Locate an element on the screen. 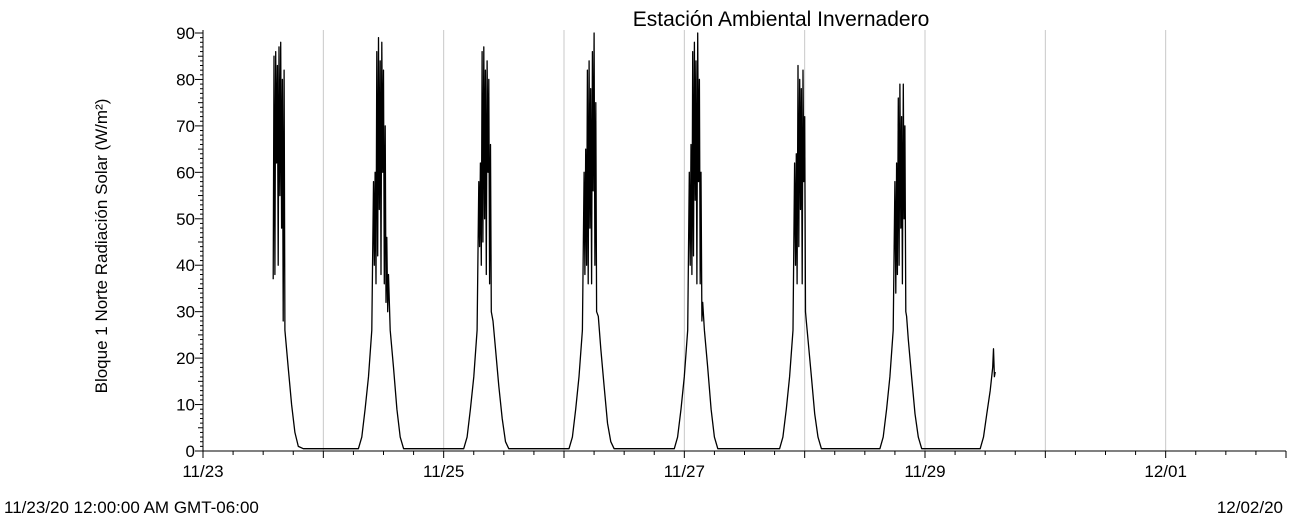 This screenshot has height=520, width=1294. y-tick-label: 20 is located at coordinates (185, 358).